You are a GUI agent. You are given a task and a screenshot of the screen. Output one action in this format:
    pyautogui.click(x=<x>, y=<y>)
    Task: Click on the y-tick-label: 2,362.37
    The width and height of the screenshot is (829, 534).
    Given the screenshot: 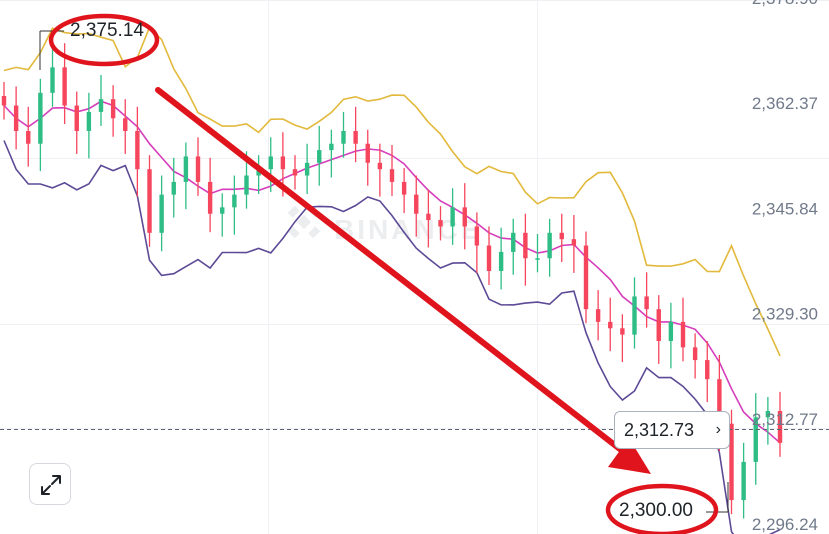 What is the action you would take?
    pyautogui.click(x=785, y=103)
    